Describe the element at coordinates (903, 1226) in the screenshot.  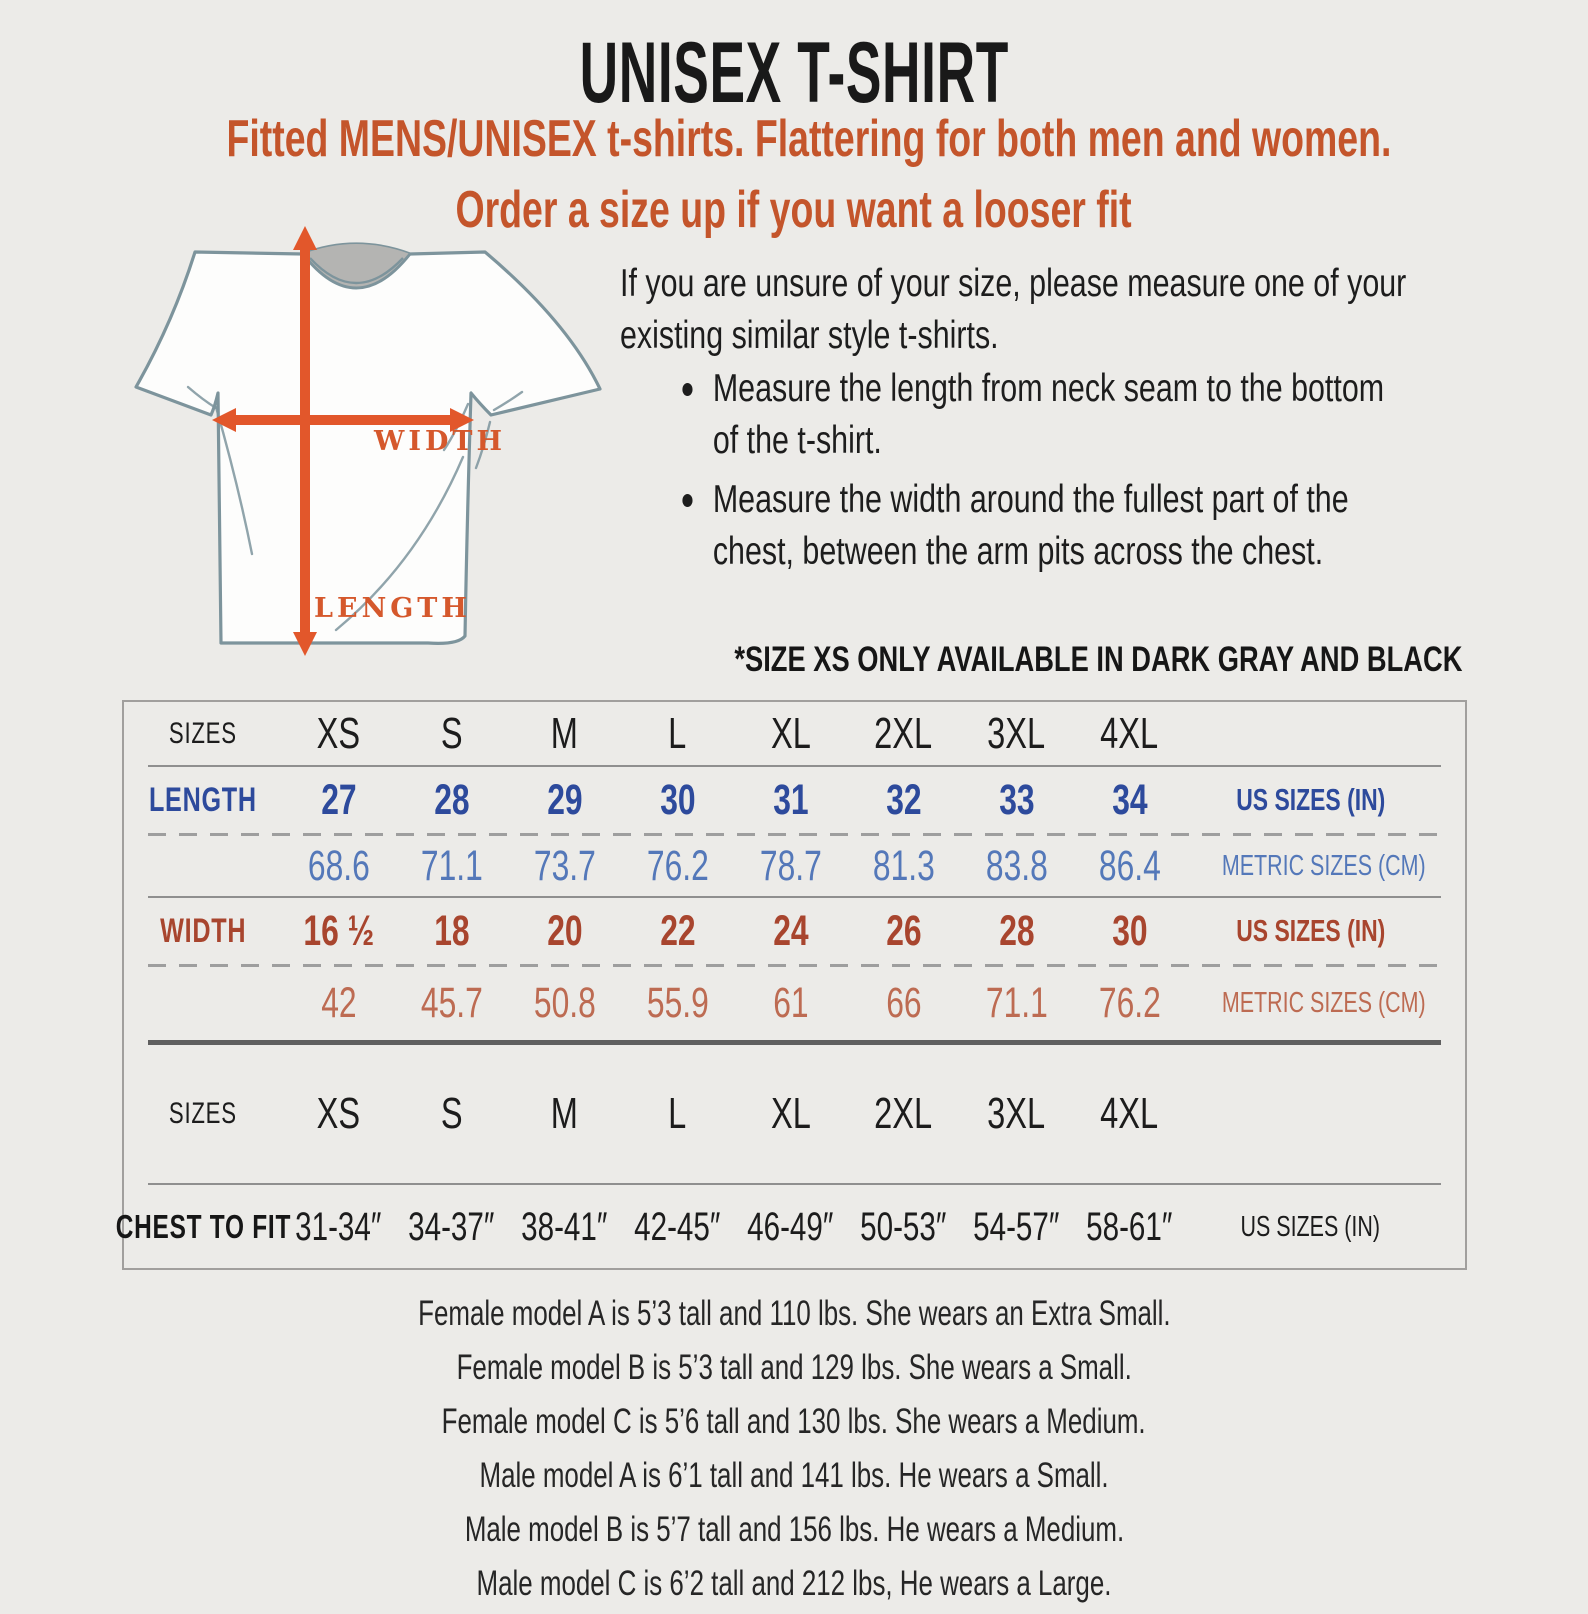
I see `table-cell: 50-53″` at that location.